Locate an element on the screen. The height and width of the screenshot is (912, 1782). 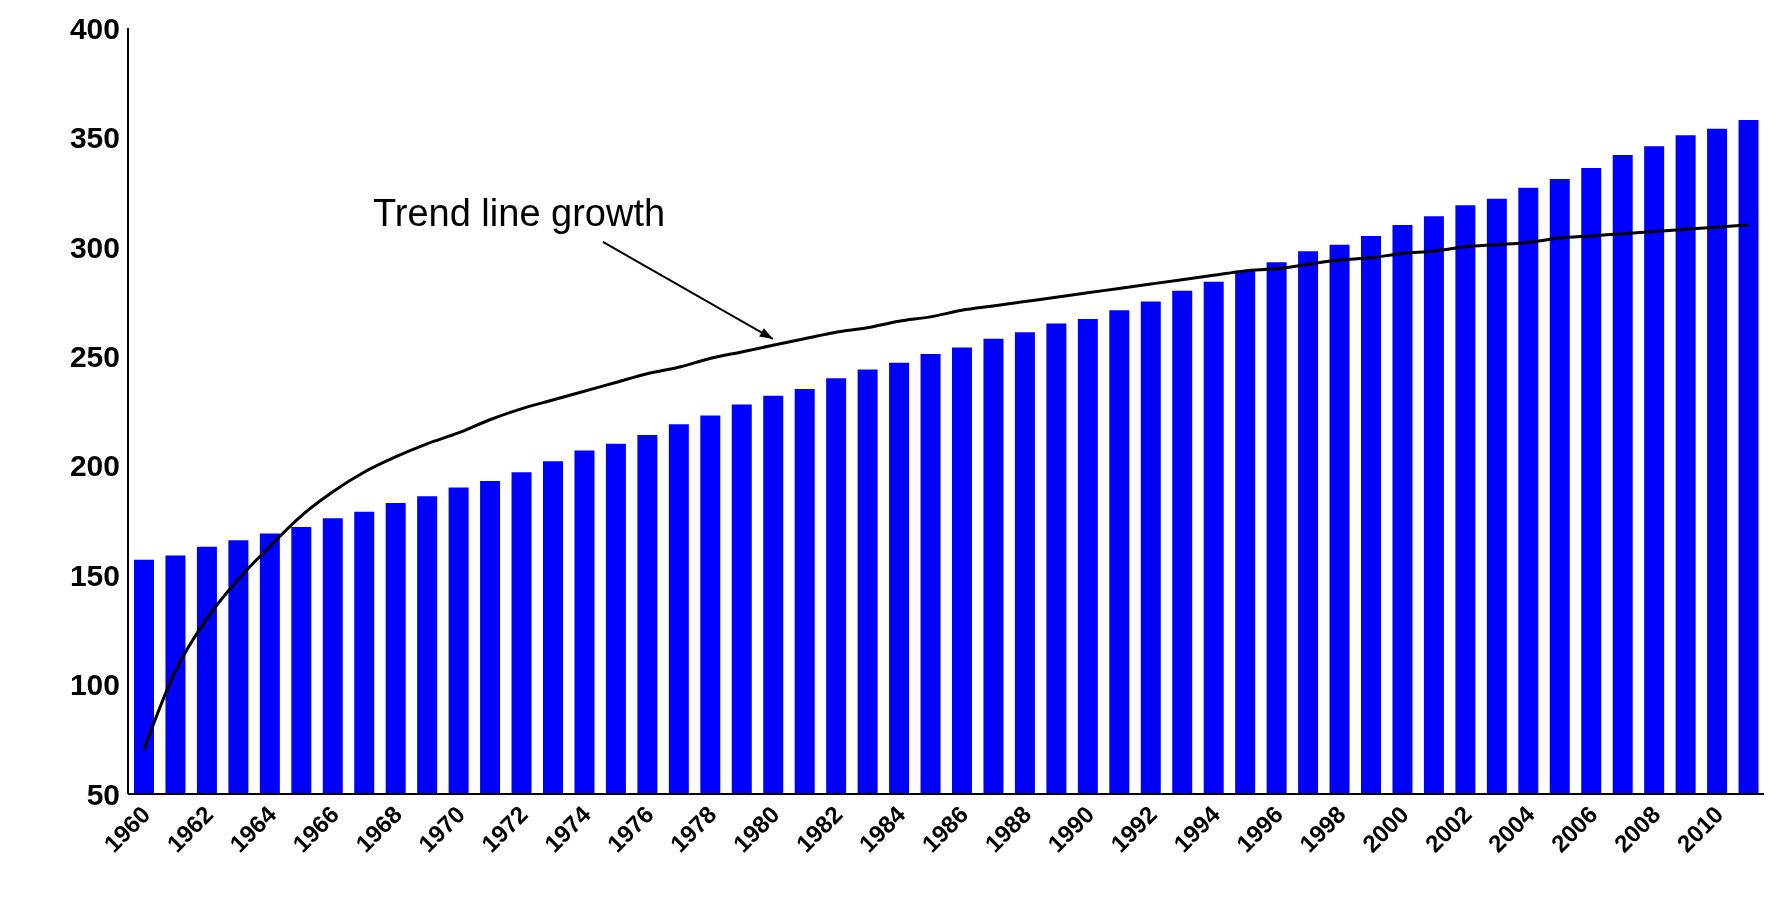
y-tick-label: 300 is located at coordinates (94, 247).